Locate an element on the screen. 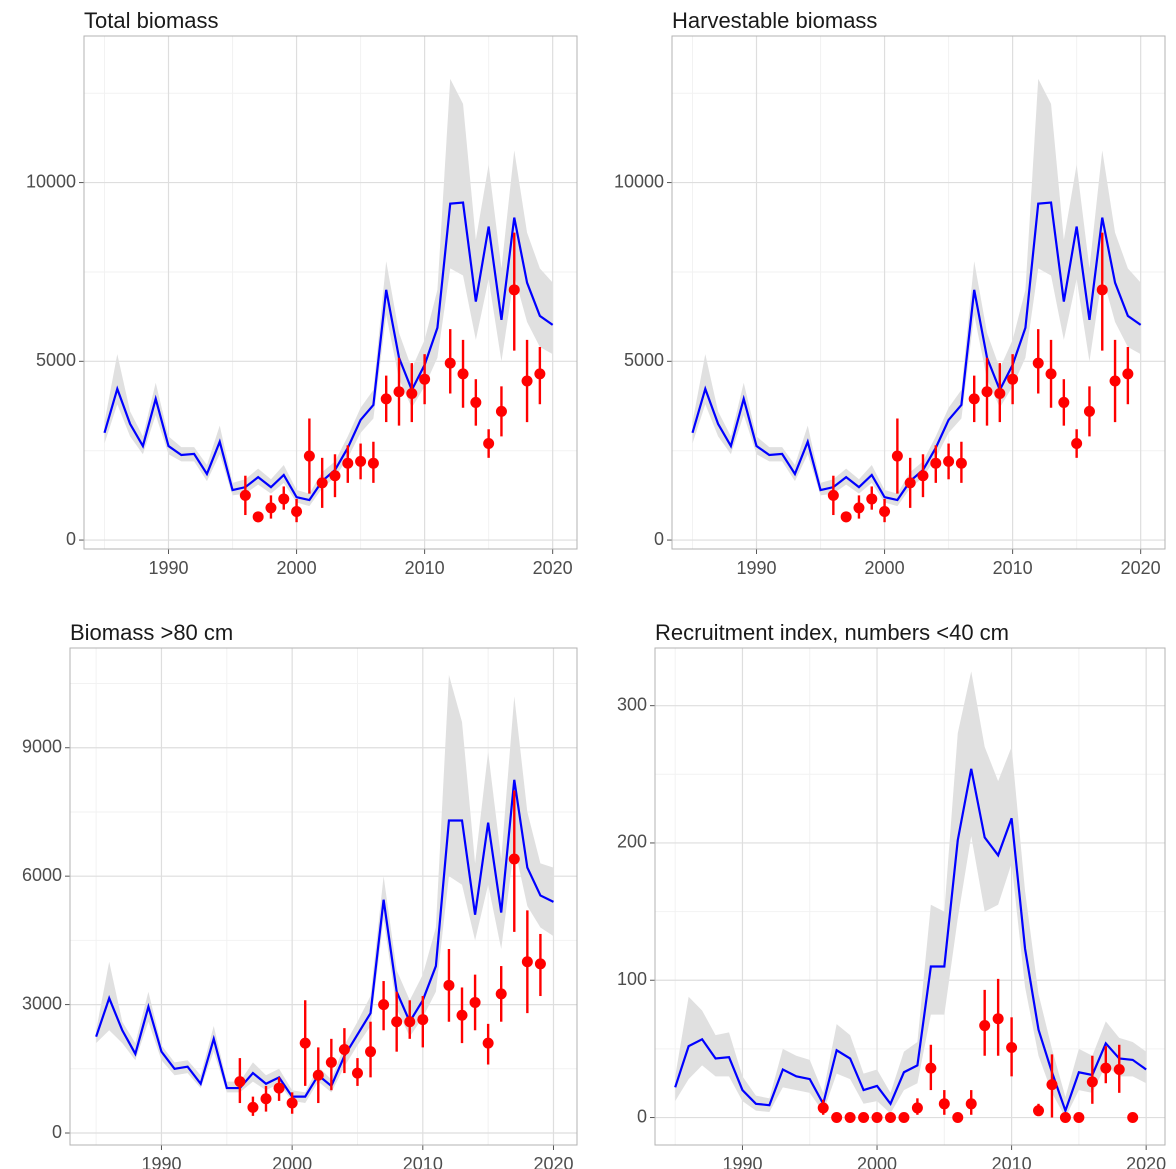 This screenshot has height=1169, width=1176. y-tick-label: 200 is located at coordinates (632, 842).